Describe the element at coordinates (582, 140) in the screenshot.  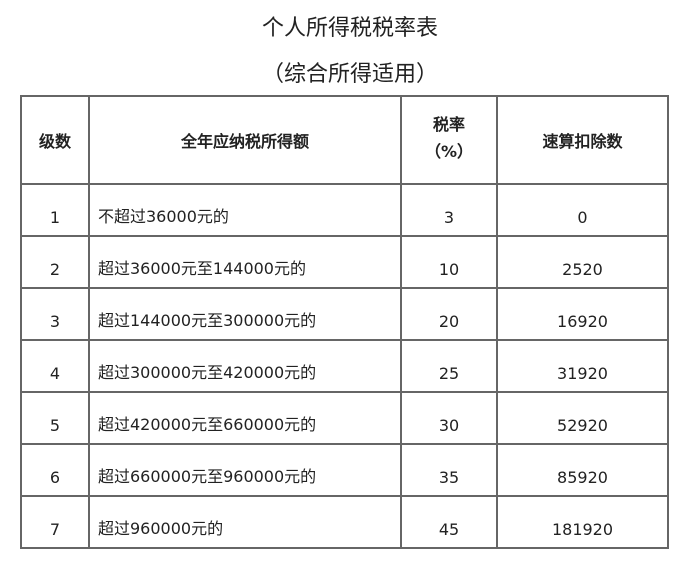
I see `header-deduction: 速算扣除数` at that location.